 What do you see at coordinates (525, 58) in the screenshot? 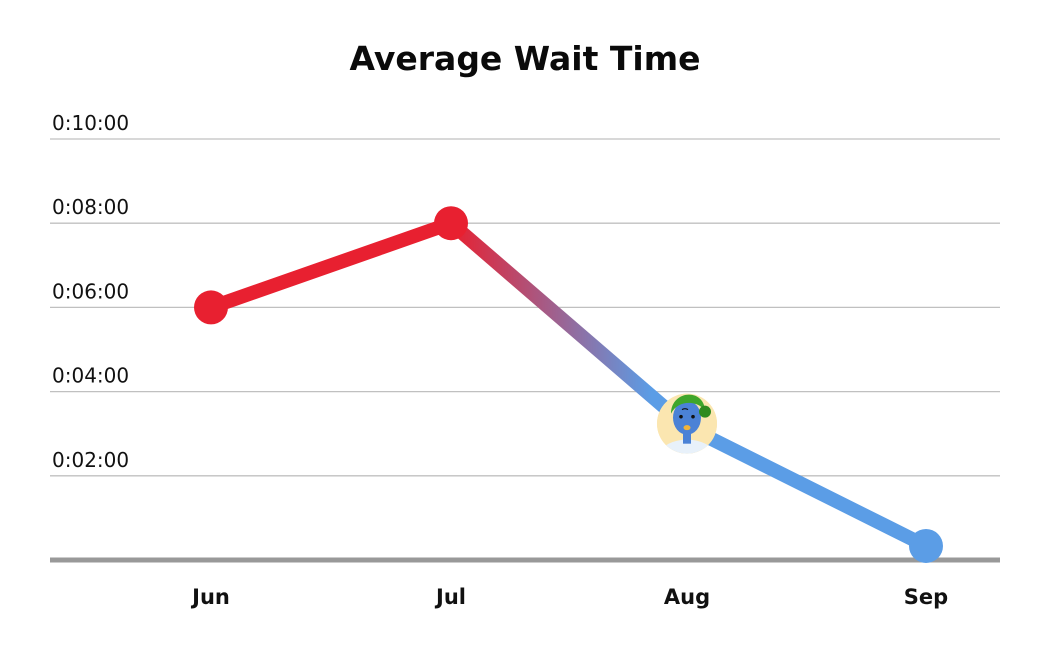
I see `chart-title: Average Wait Time` at bounding box center [525, 58].